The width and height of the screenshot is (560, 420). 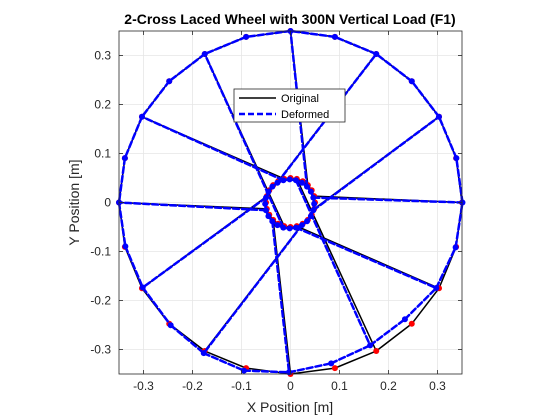 I want to click on y-tick-label: 0.3, so click(x=102, y=56).